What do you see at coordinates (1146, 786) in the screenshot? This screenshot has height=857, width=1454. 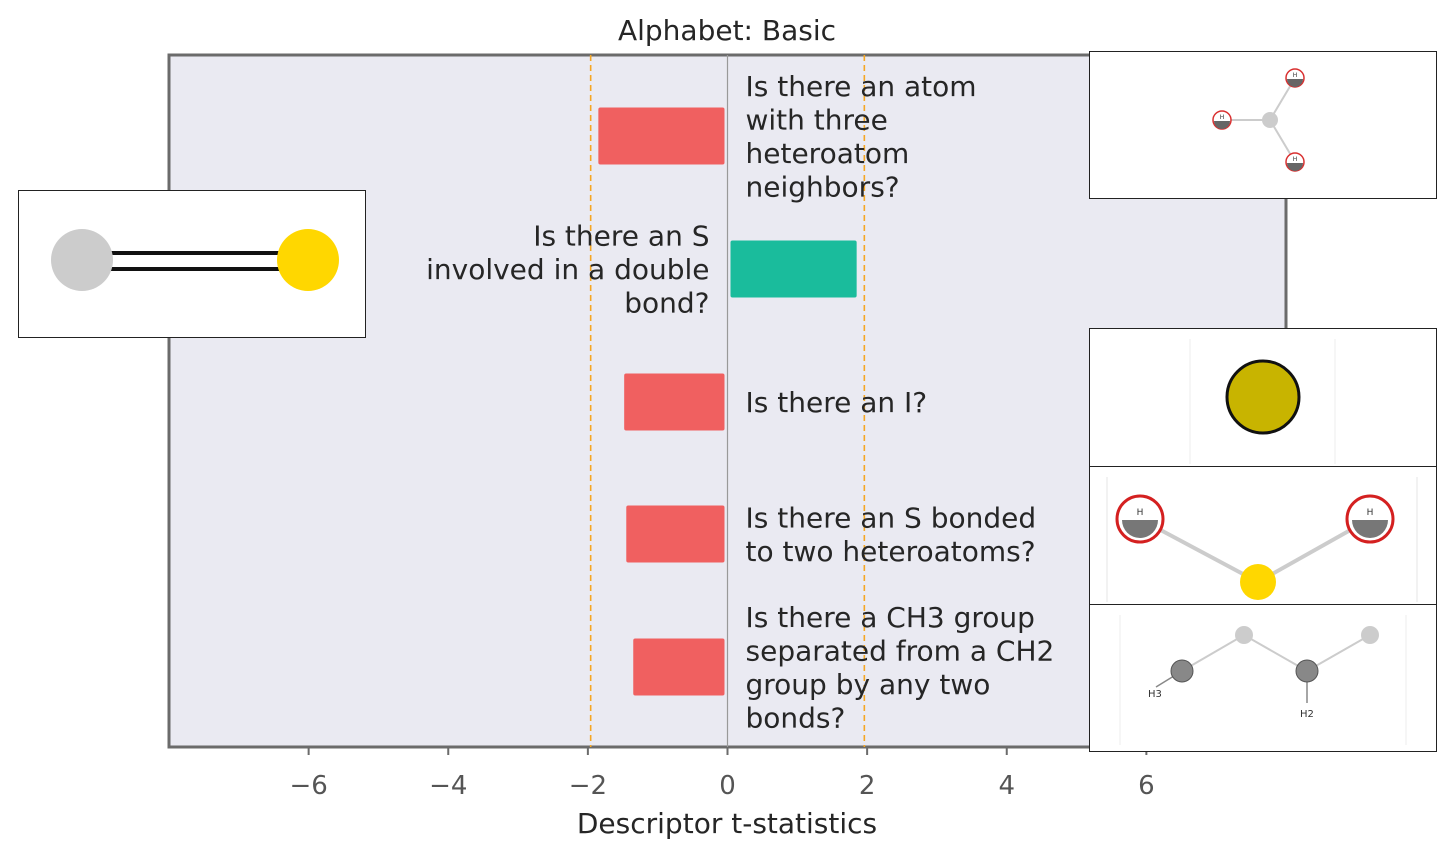 I see `x-tick-label: 6` at bounding box center [1146, 786].